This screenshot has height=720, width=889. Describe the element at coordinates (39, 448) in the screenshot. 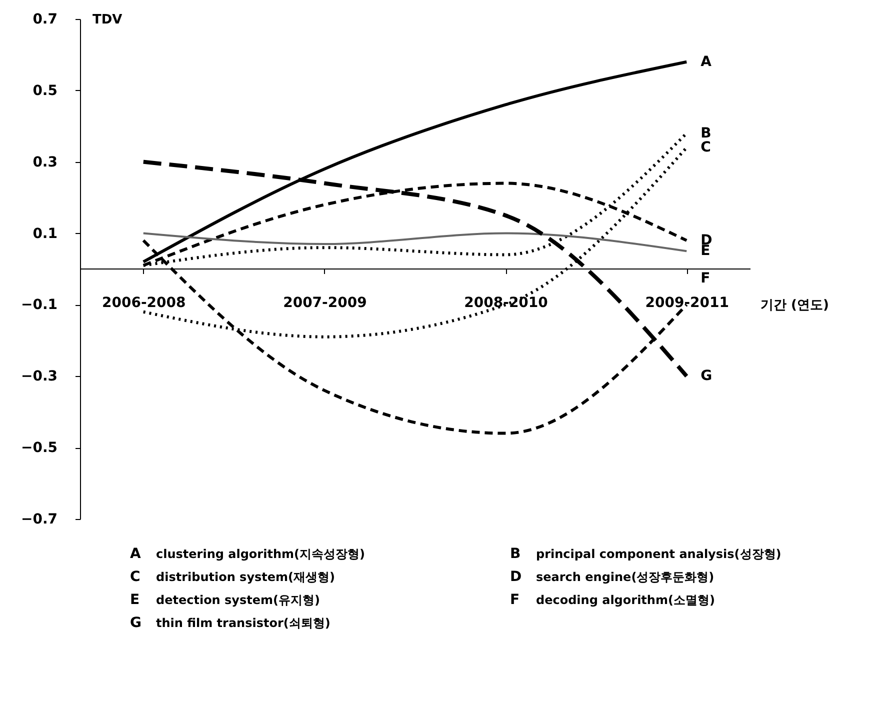

I see `y-tick-label: −0.5` at that location.